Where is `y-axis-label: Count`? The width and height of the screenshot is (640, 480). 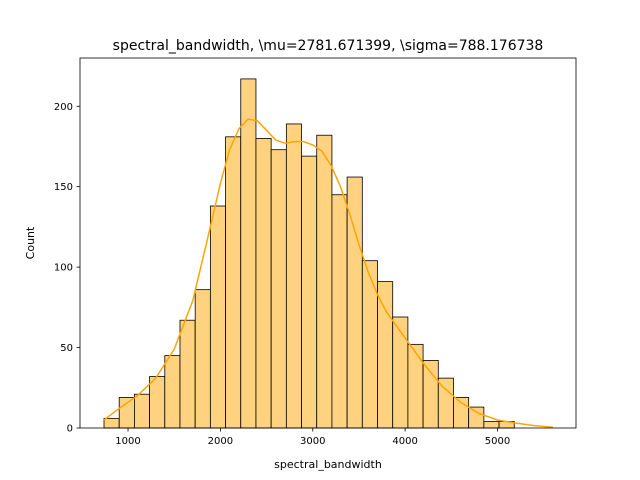 y-axis-label: Count is located at coordinates (30, 242).